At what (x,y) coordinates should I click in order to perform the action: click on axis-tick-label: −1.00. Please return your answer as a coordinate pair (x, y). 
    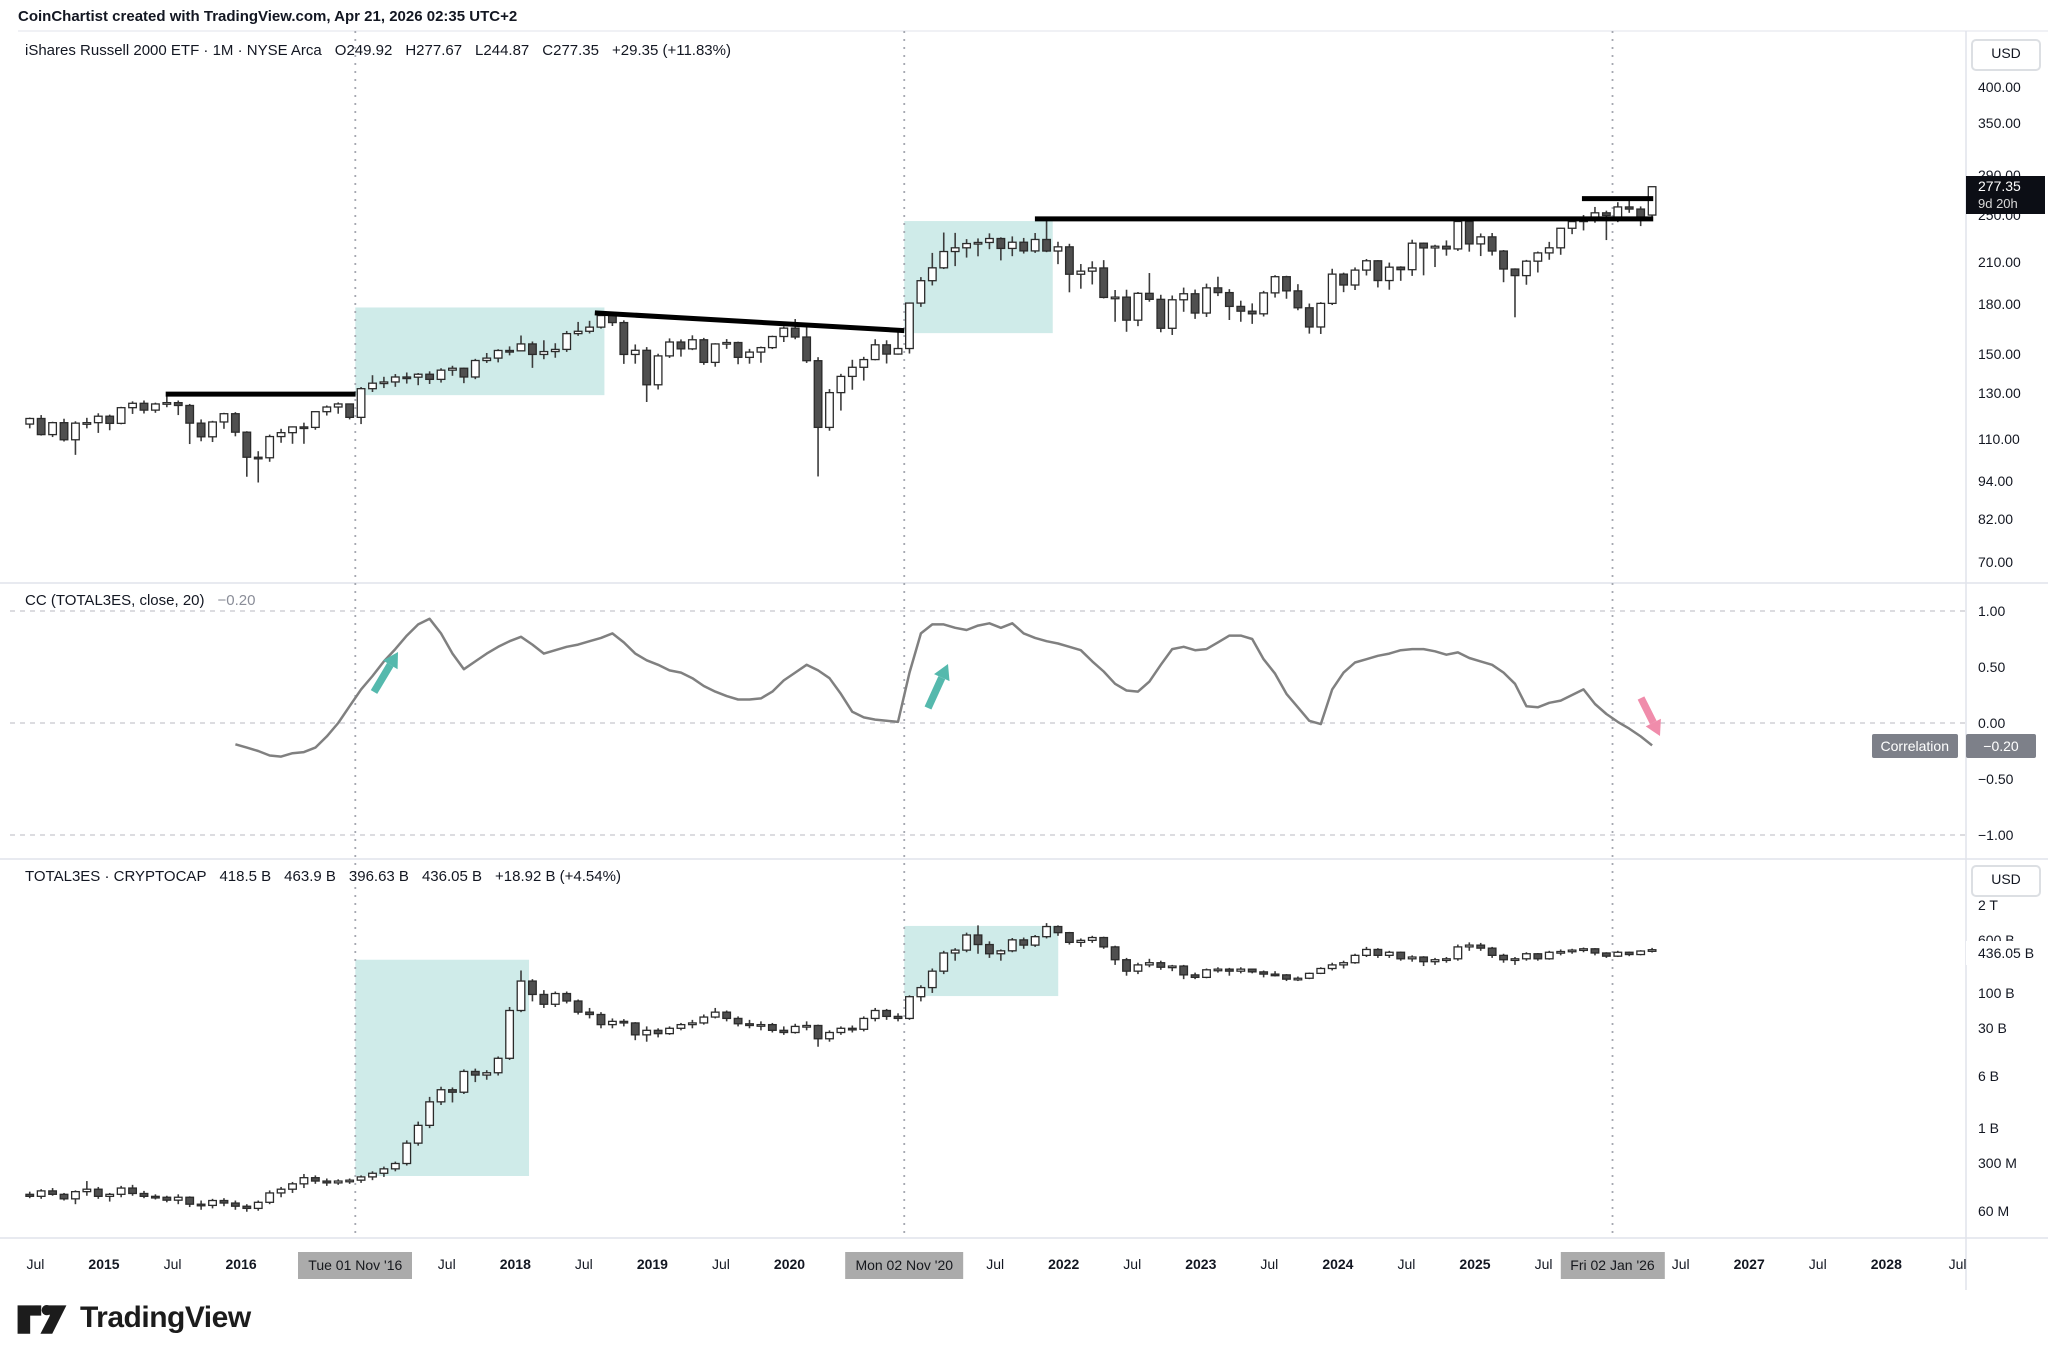
    Looking at the image, I should click on (1996, 835).